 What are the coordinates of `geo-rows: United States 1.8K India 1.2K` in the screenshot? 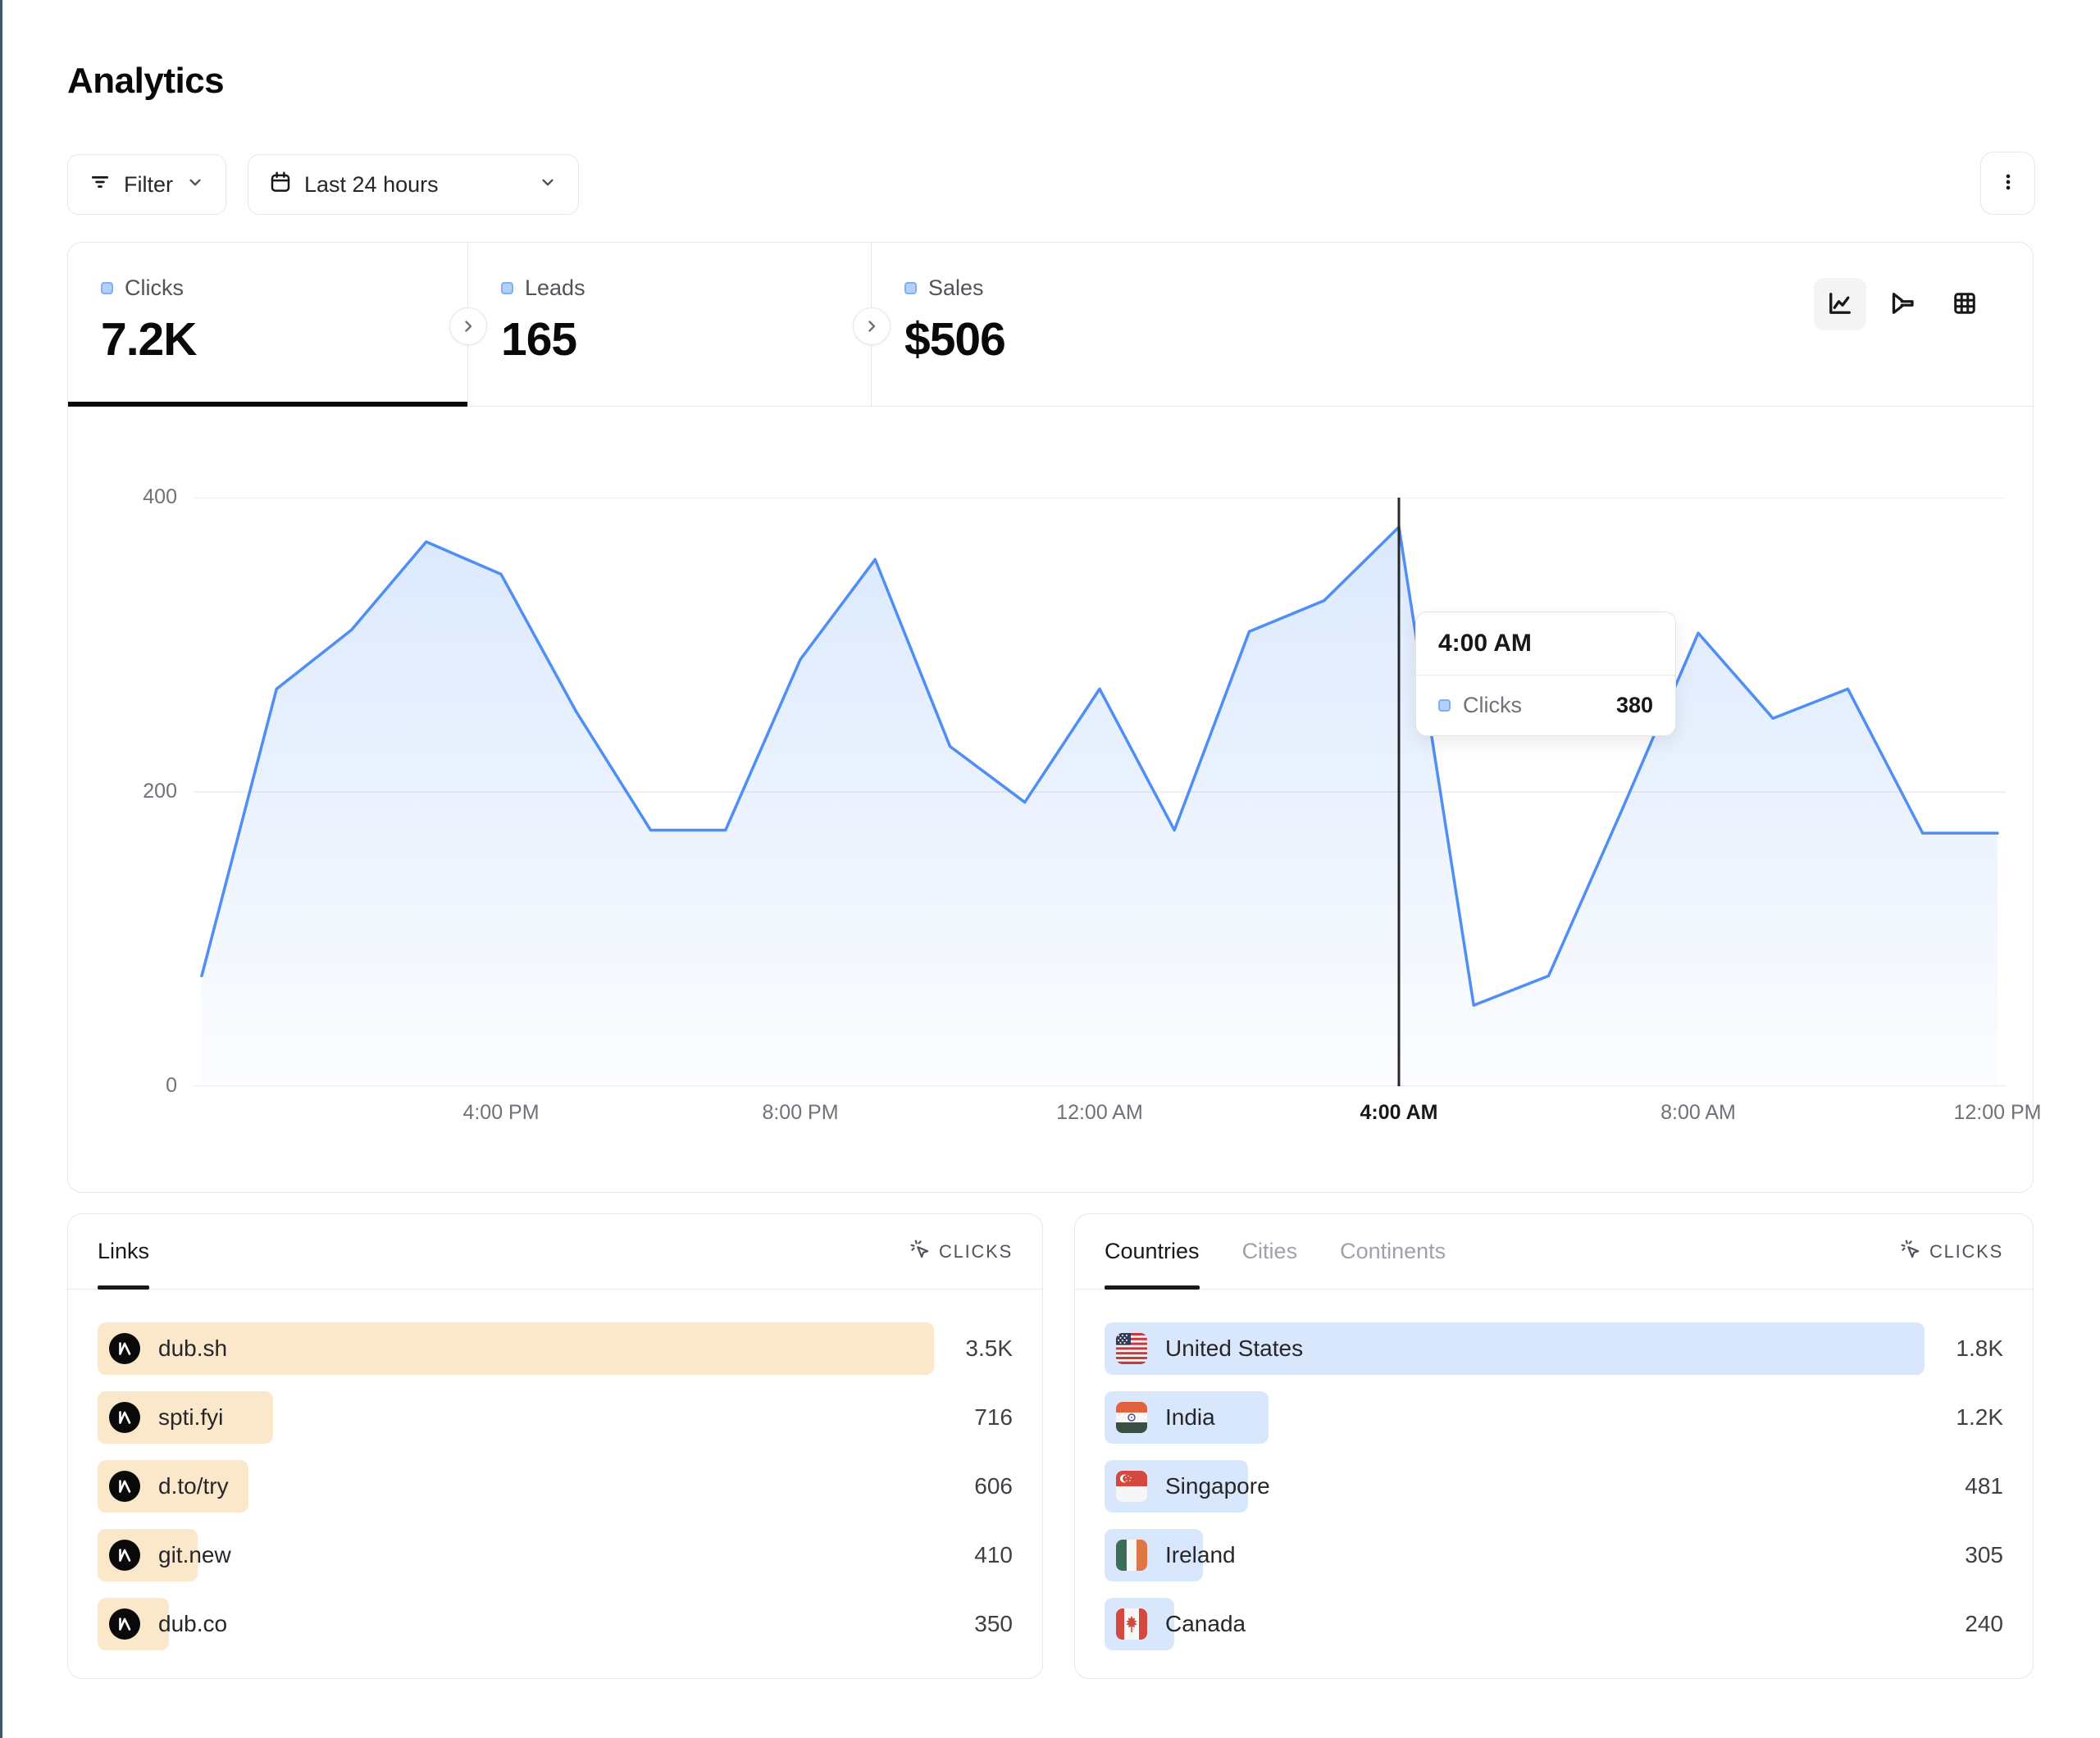 It's located at (1554, 1470).